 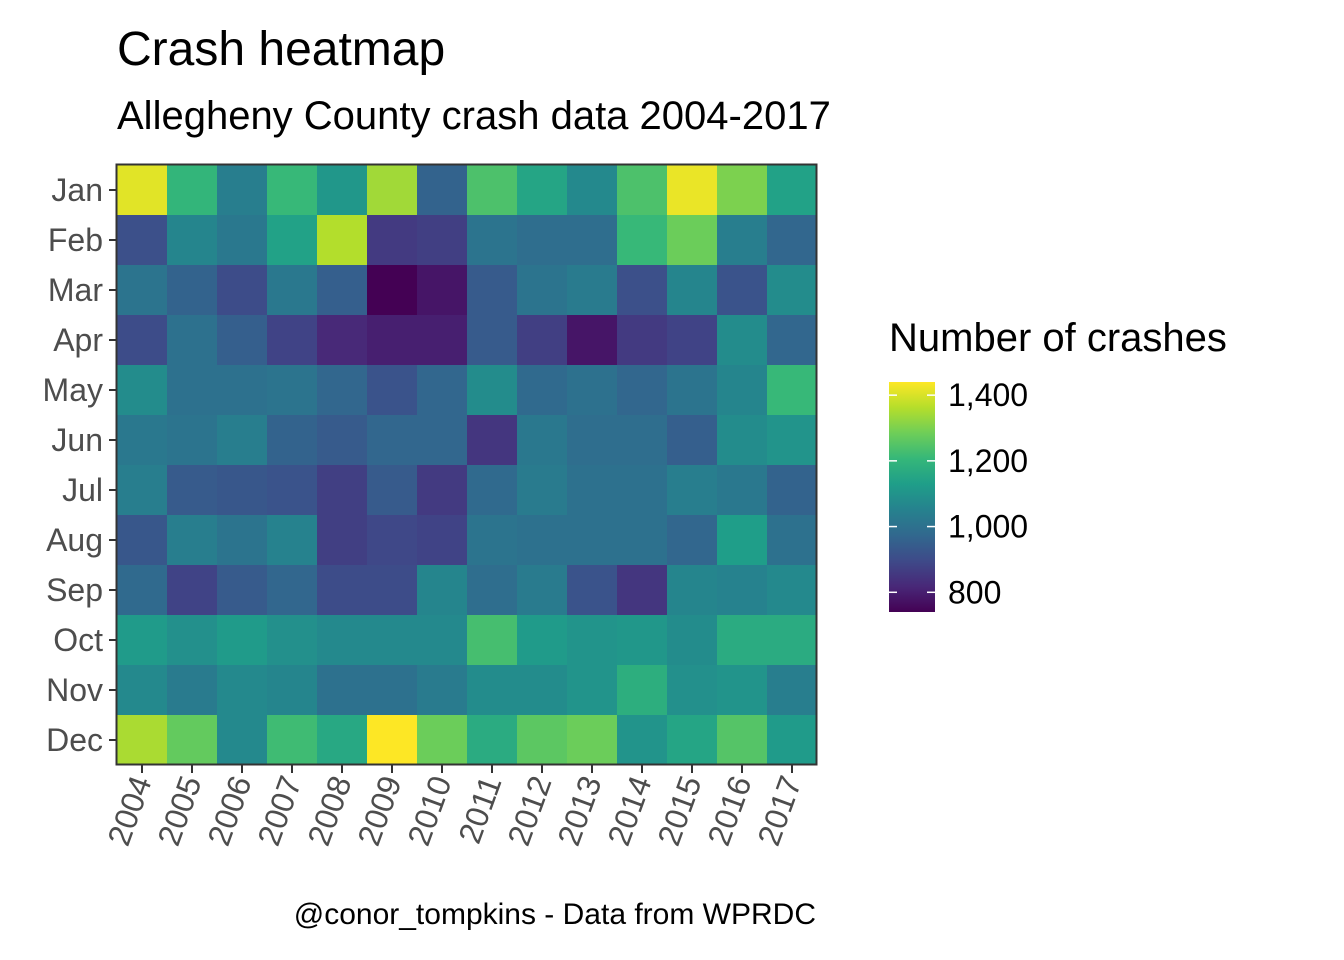 What do you see at coordinates (142, 190) in the screenshot?
I see `heatmap-cell-jan-2004` at bounding box center [142, 190].